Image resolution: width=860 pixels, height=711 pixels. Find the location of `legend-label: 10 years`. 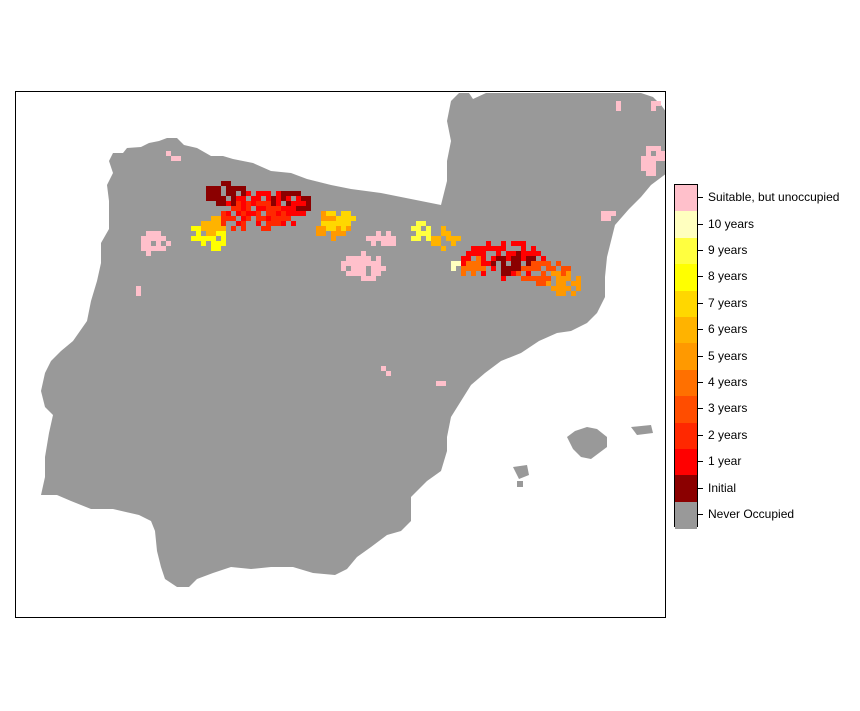

legend-label: 10 years is located at coordinates (731, 224).